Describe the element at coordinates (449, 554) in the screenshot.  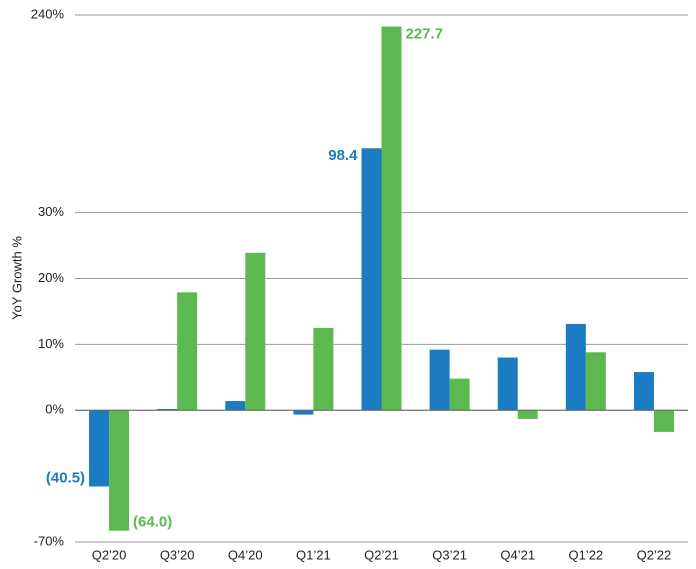
I see `x-tick-label: Q3’21` at that location.